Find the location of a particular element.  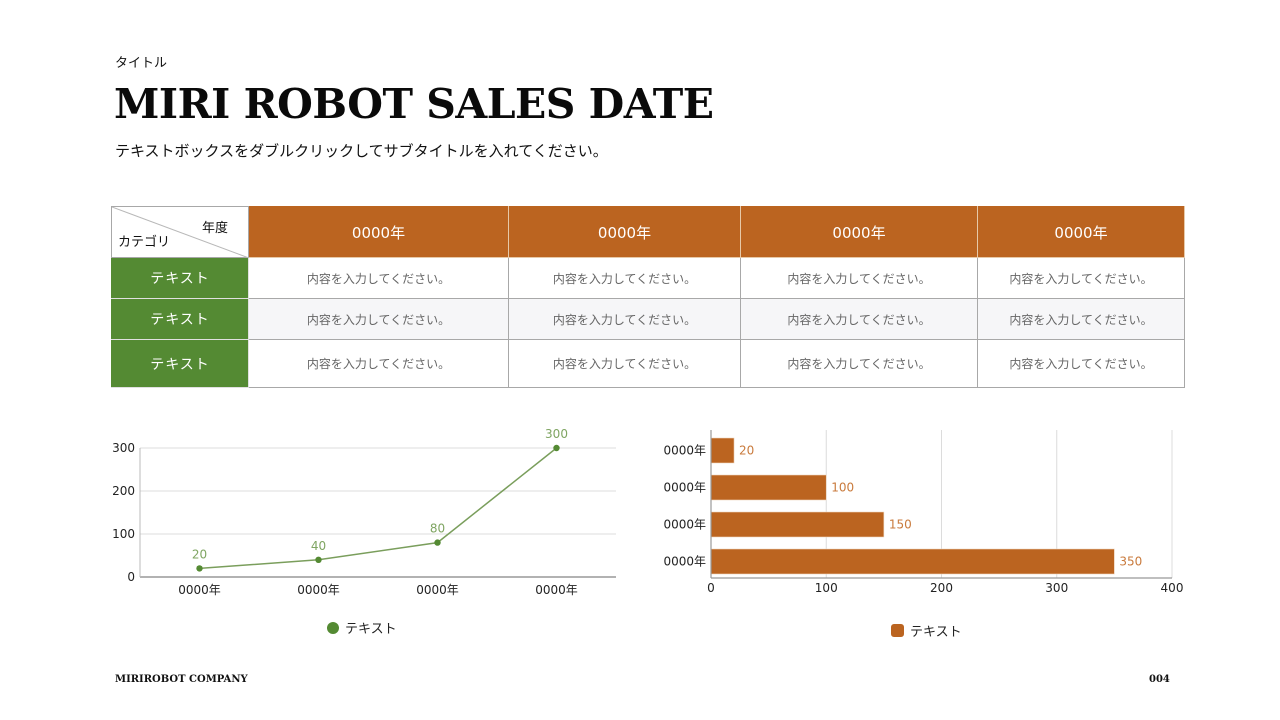

data-label: 350 is located at coordinates (1130, 562).